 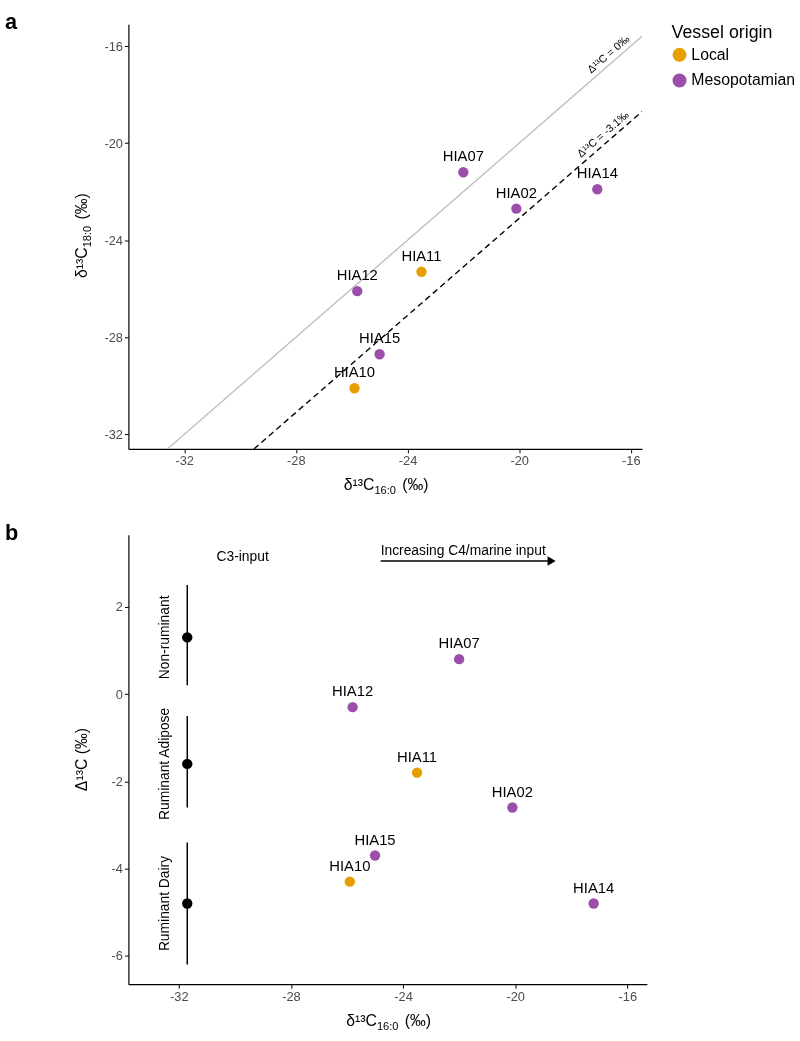 I want to click on y-tick-label: -16, so click(x=113, y=46).